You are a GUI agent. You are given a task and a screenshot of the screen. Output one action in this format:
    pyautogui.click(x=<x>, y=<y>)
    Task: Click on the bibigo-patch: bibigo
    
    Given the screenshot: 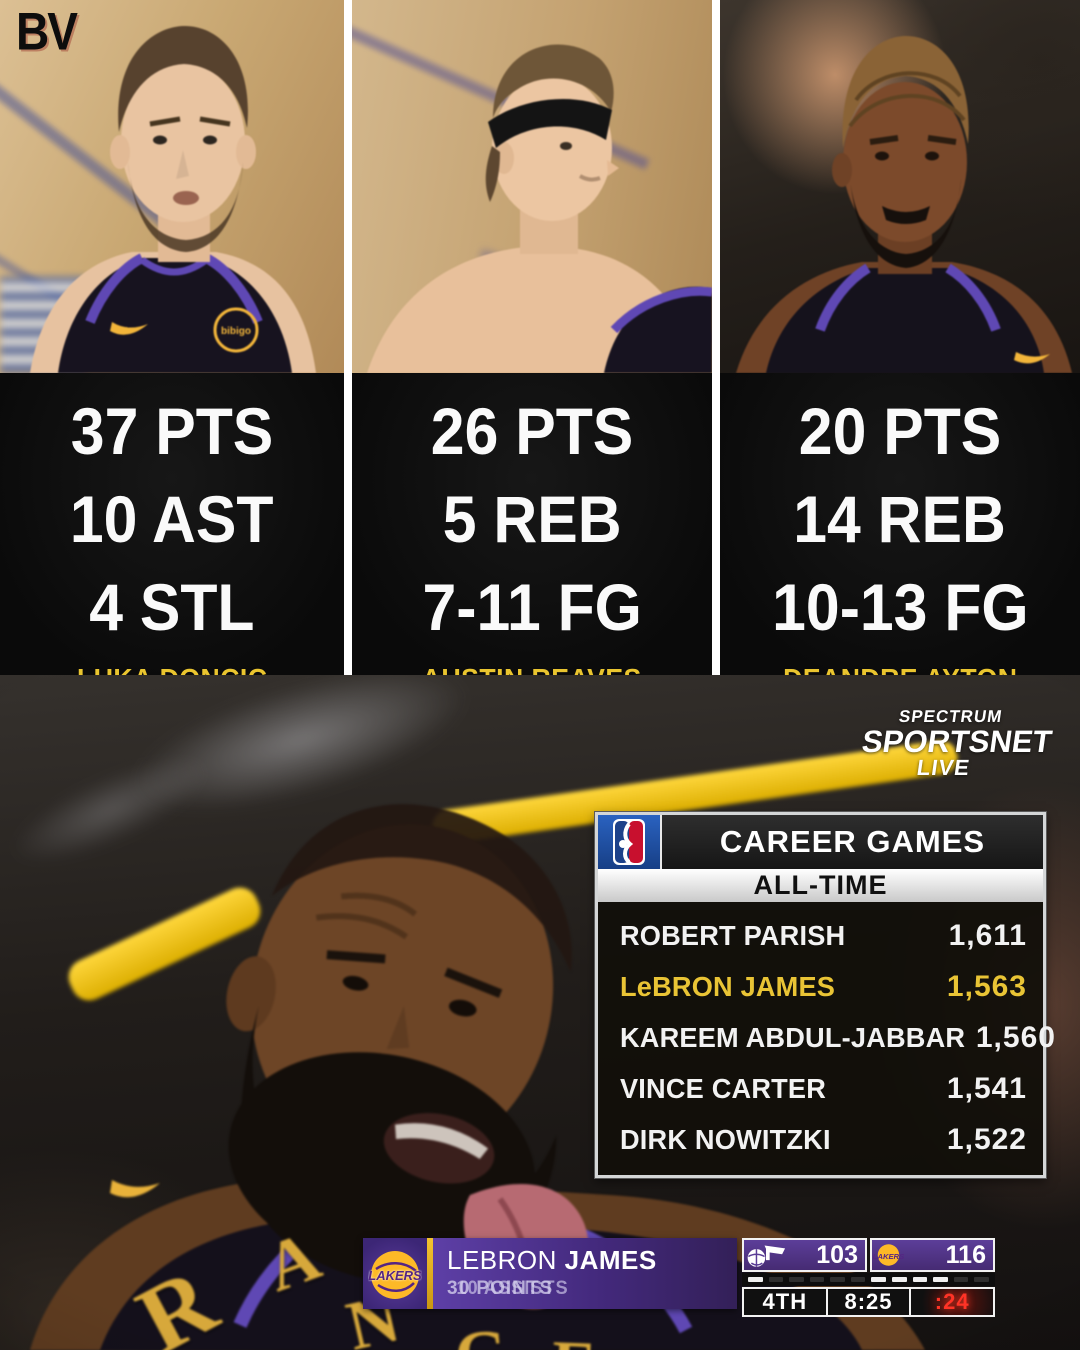 What is the action you would take?
    pyautogui.click(x=236, y=331)
    